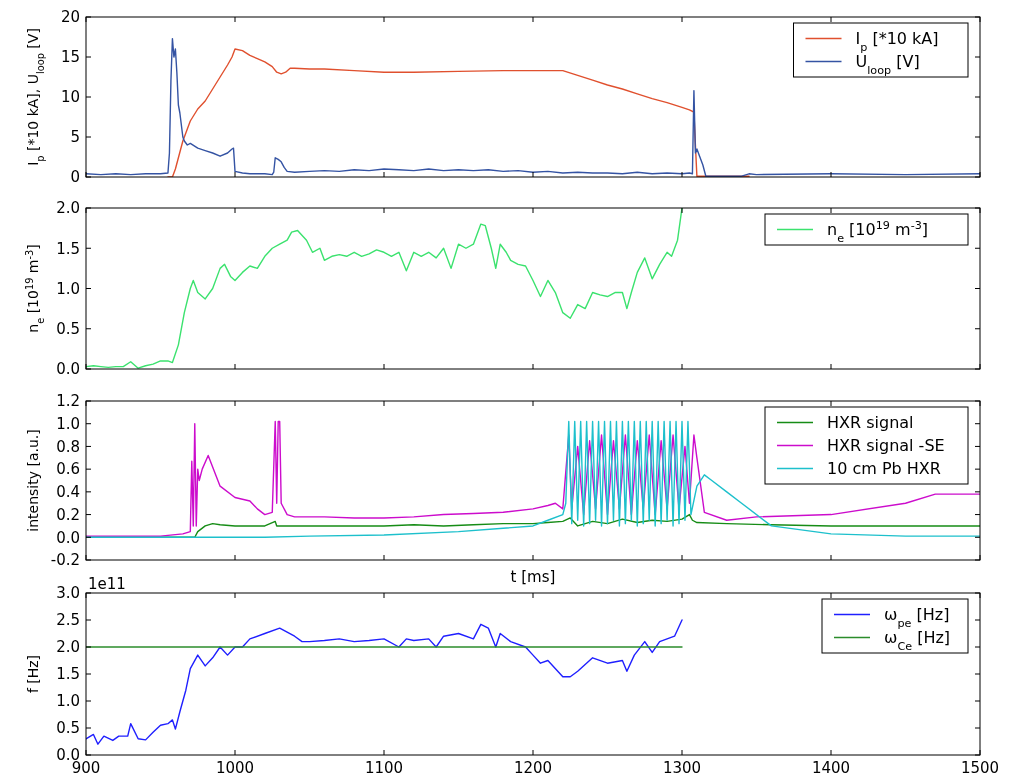  What do you see at coordinates (887, 64) in the screenshot?
I see `legend-label: U$_{loop}$ [V]` at bounding box center [887, 64].